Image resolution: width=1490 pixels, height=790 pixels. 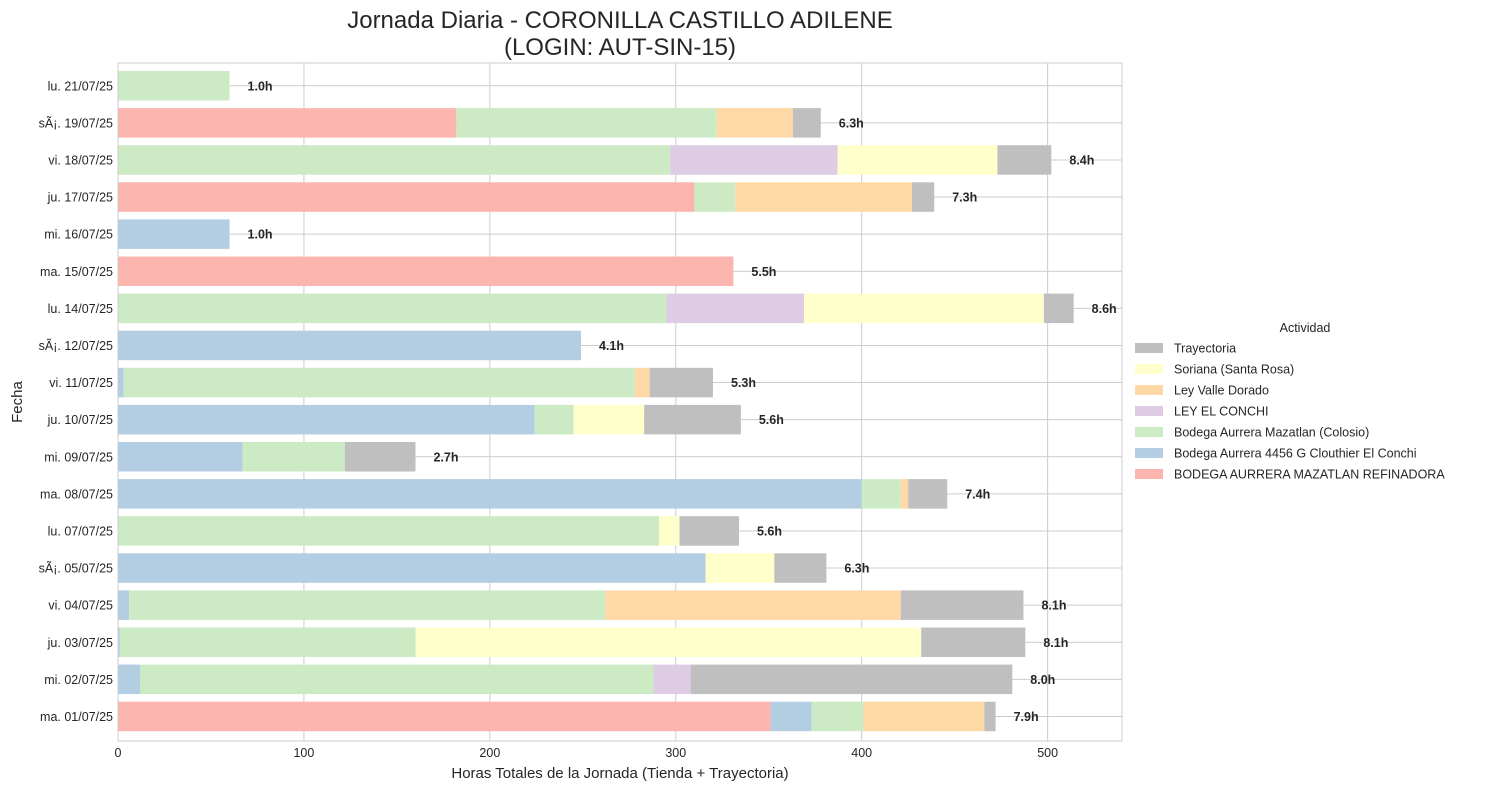 What do you see at coordinates (1305, 328) in the screenshot?
I see `legend-title: Actividad` at bounding box center [1305, 328].